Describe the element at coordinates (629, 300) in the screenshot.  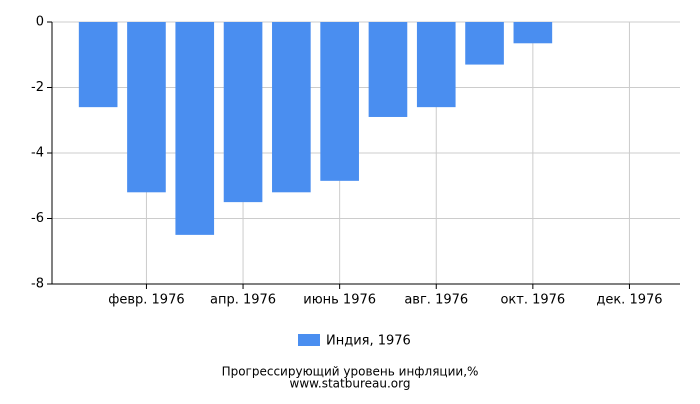
I see `x-tick-label: дек. 1976` at that location.